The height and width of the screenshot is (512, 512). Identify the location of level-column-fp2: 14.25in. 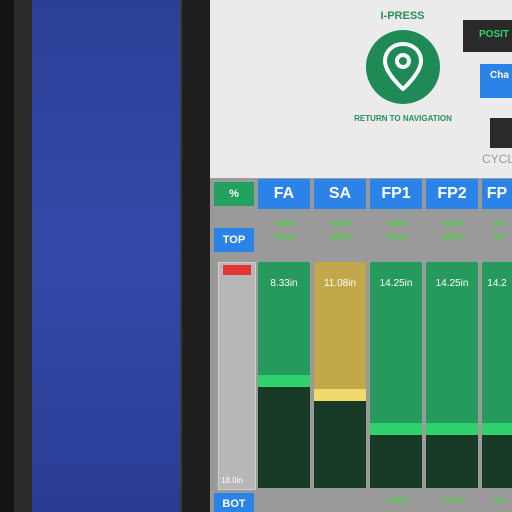
(452, 375).